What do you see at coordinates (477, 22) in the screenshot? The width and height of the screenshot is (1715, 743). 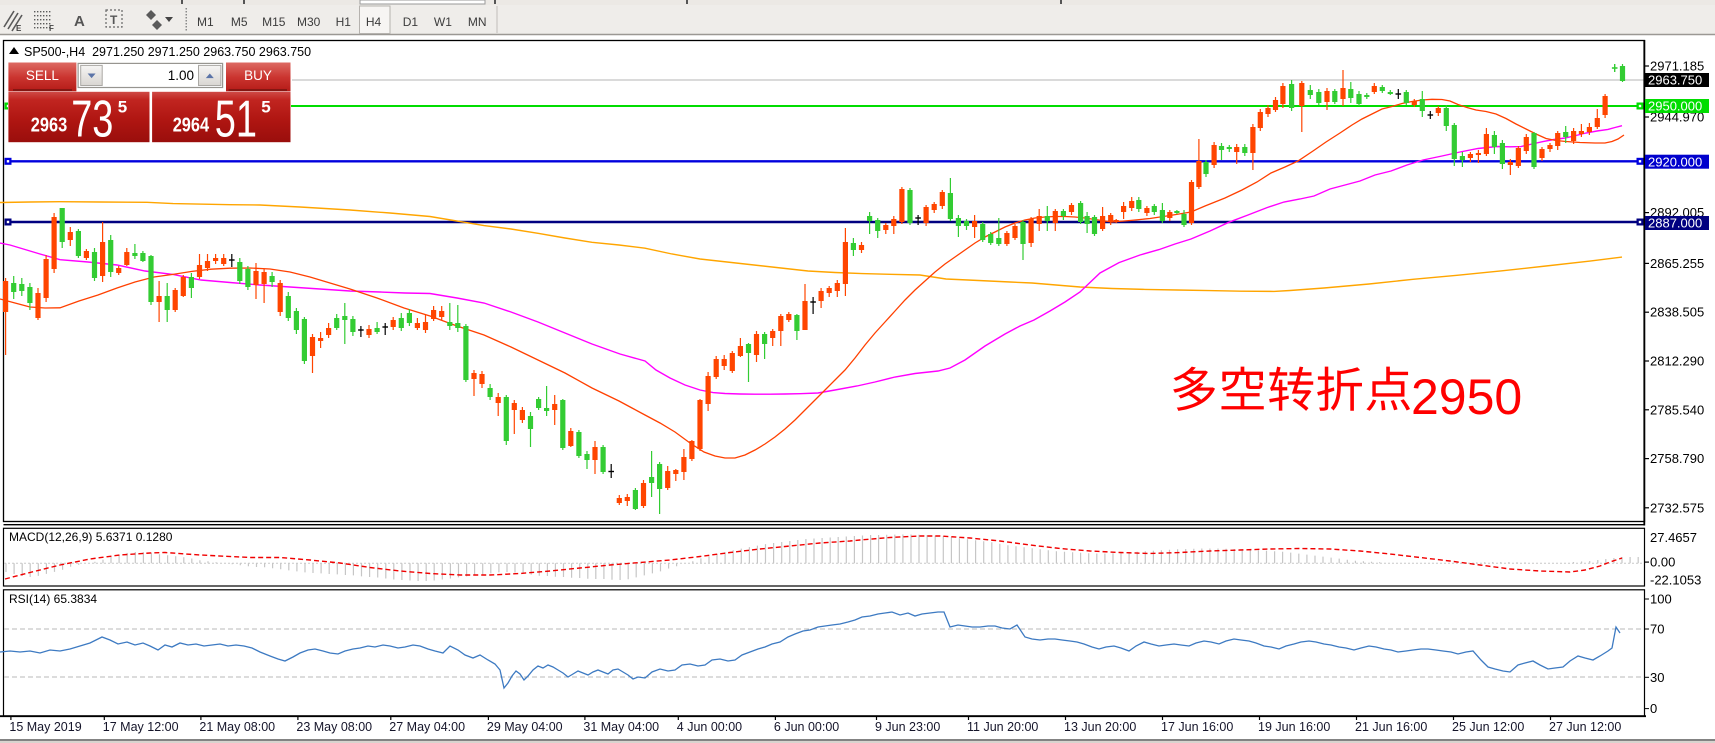 I see `svg-text: MN` at bounding box center [477, 22].